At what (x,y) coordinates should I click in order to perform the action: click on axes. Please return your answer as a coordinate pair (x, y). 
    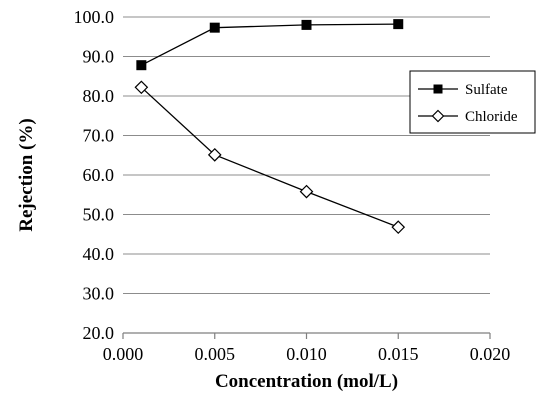
    Looking at the image, I should click on (306, 335).